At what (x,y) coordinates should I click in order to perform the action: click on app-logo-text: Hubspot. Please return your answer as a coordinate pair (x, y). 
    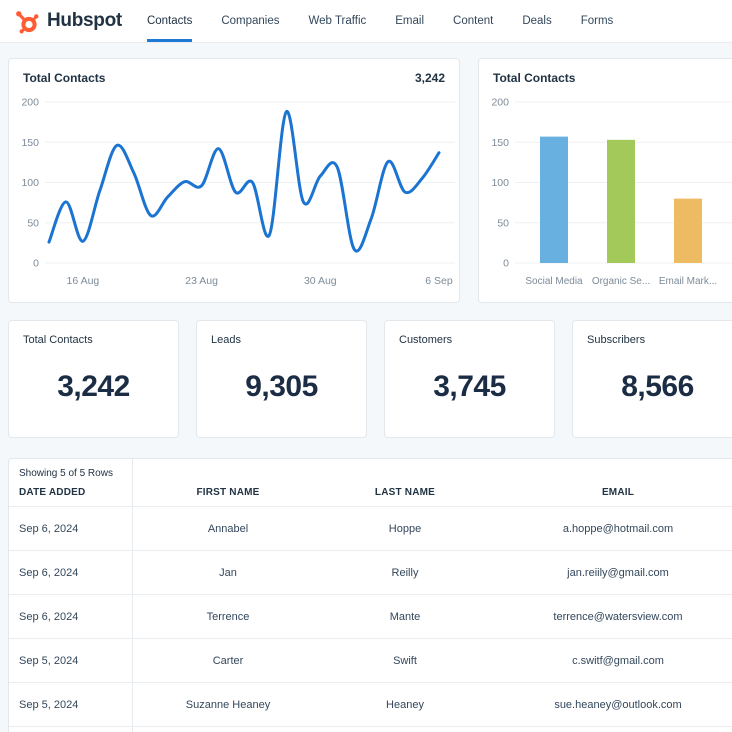
    Looking at the image, I should click on (84, 20).